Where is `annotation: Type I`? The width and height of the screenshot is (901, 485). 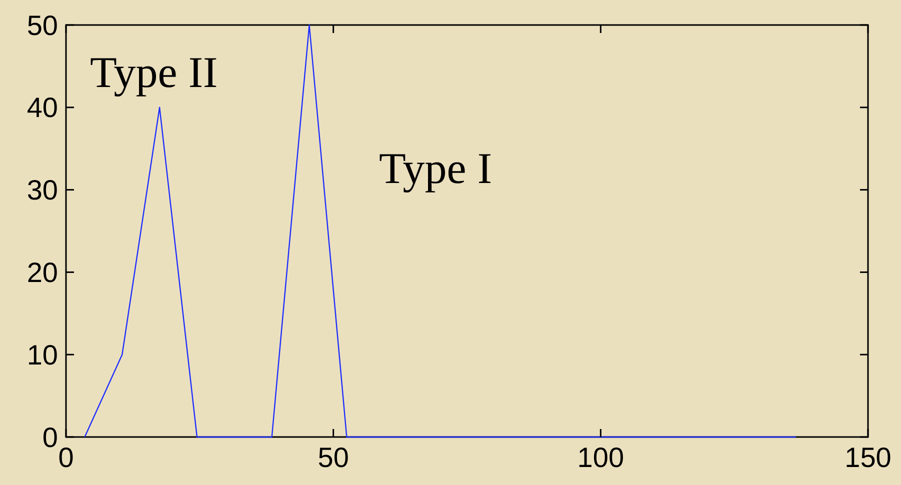 annotation: Type I is located at coordinates (435, 168).